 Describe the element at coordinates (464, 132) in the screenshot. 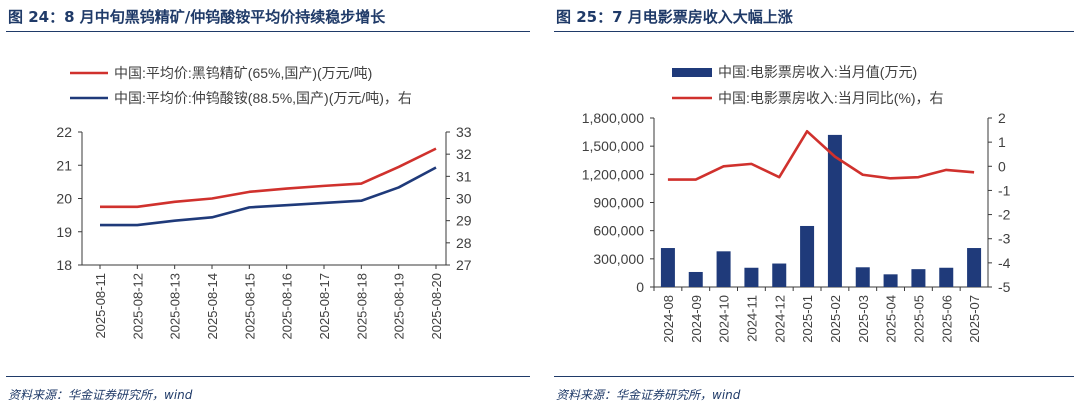

I see `right-y-tick-label: 33` at that location.